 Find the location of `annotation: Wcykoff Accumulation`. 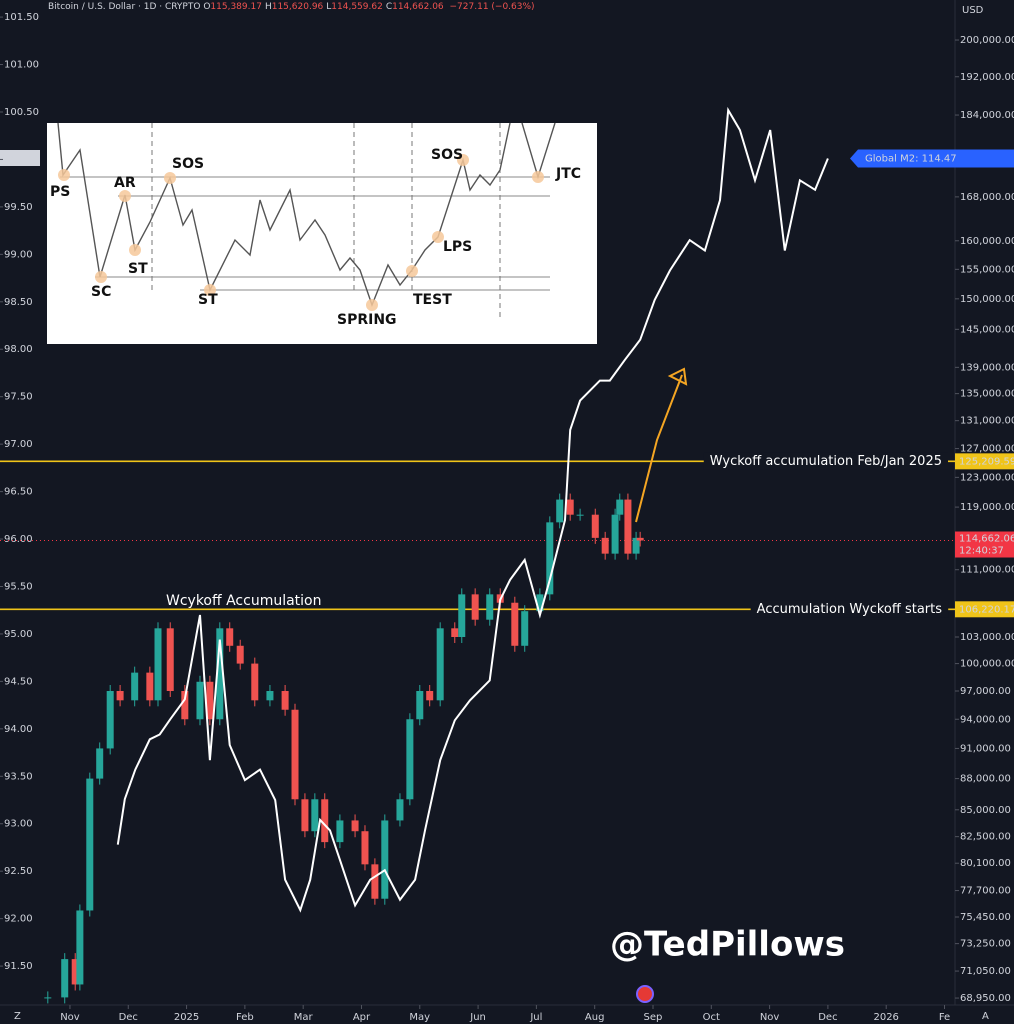

annotation: Wcykoff Accumulation is located at coordinates (244, 601).